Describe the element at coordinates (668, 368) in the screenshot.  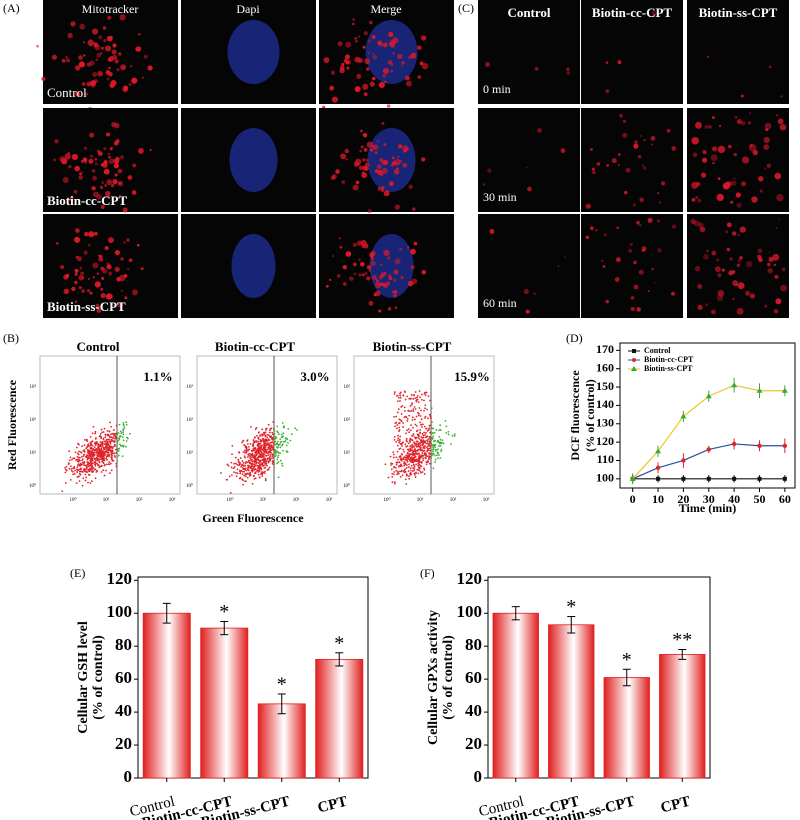
I see `legend-label: Biotin-ss-CPT` at that location.